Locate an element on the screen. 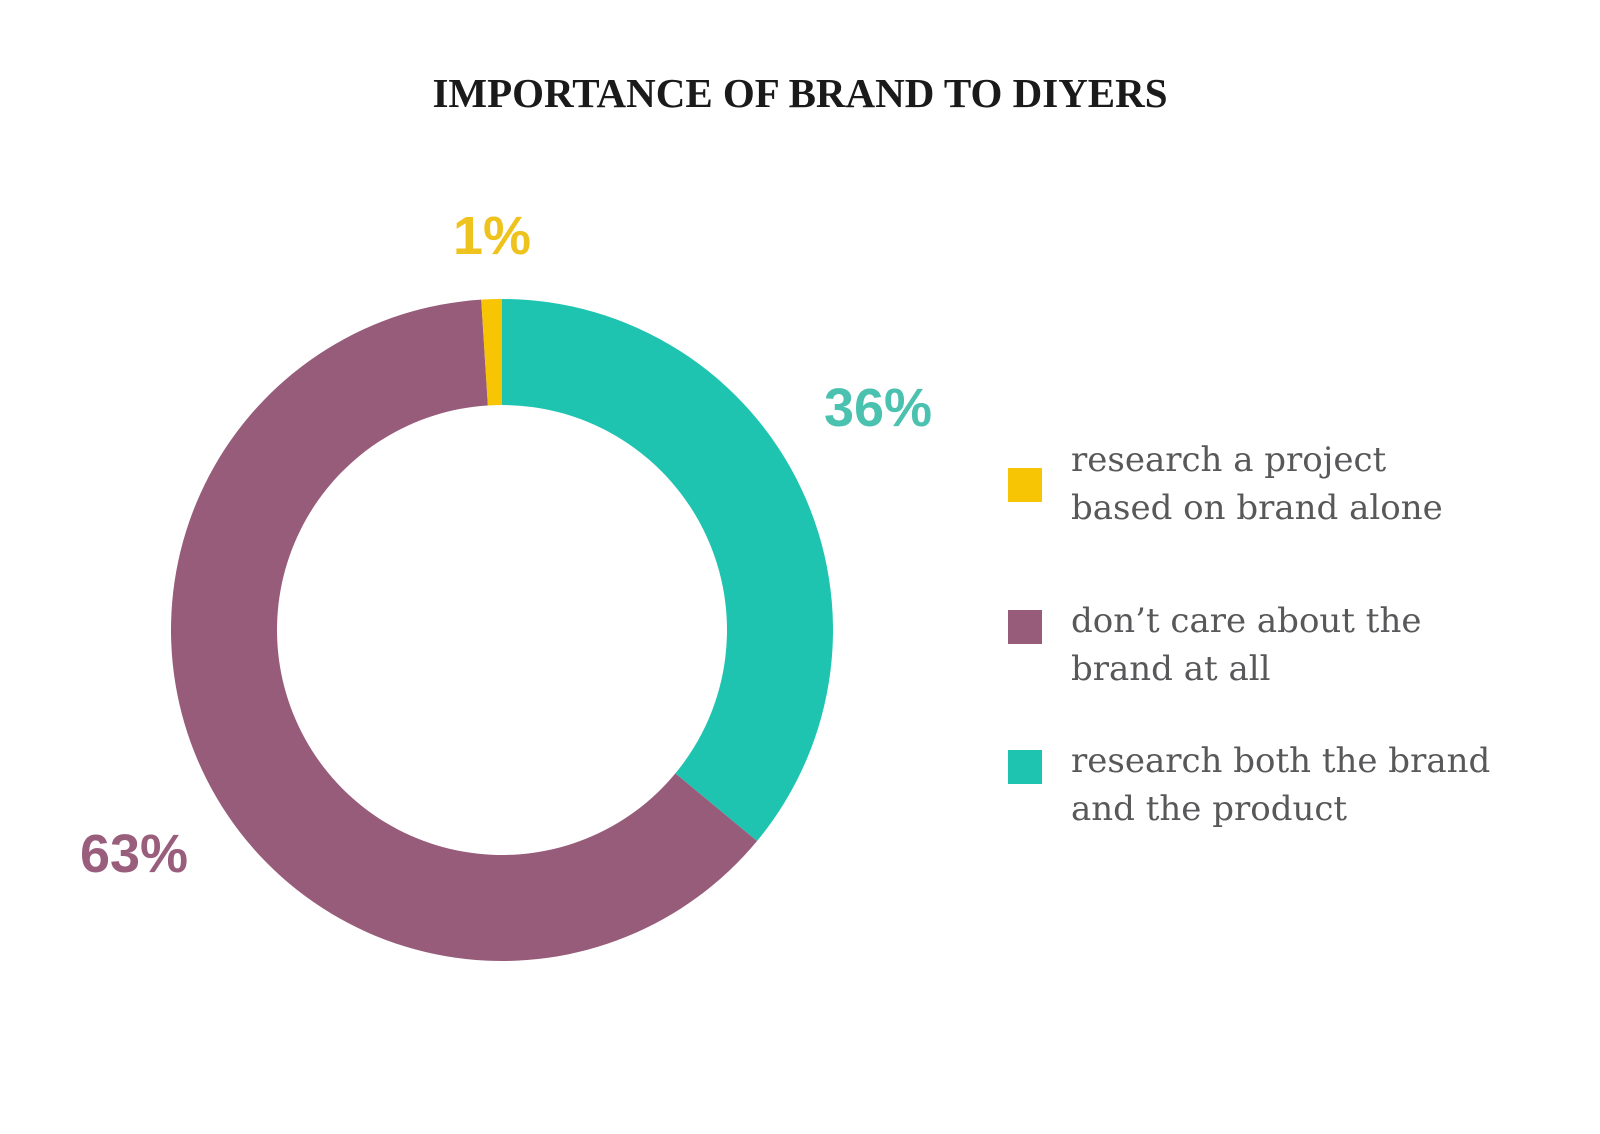 The image size is (1600, 1134). legend-swatch-teal is located at coordinates (1025, 767).